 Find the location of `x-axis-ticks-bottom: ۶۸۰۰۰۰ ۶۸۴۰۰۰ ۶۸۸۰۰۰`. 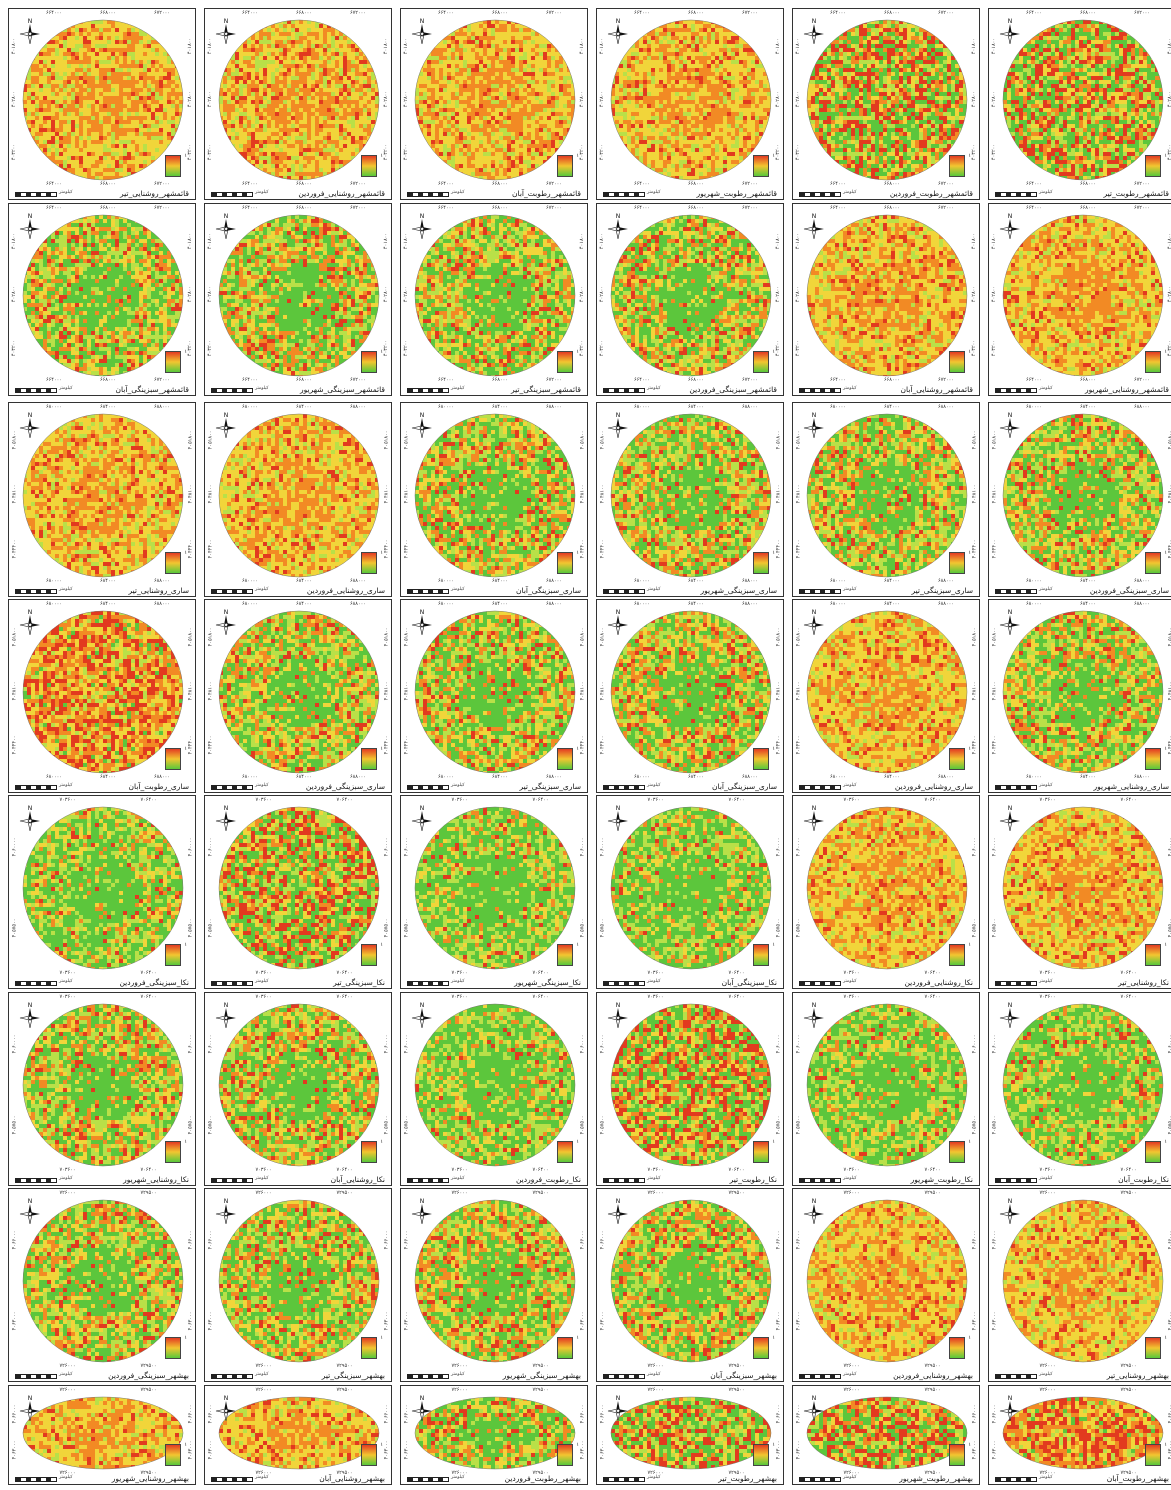

x-axis-ticks-bottom: ۶۸۰۰۰۰ ۶۸۴۰۰۰ ۶۸۸۰۰۰ is located at coordinates (108, 581).